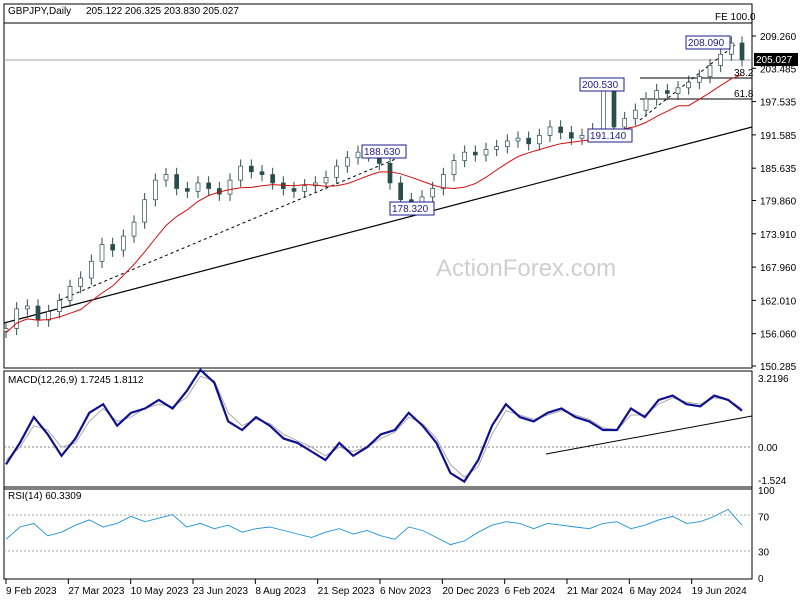 The height and width of the screenshot is (600, 800). What do you see at coordinates (761, 579) in the screenshot?
I see `rsi-tick-label: 0` at bounding box center [761, 579].